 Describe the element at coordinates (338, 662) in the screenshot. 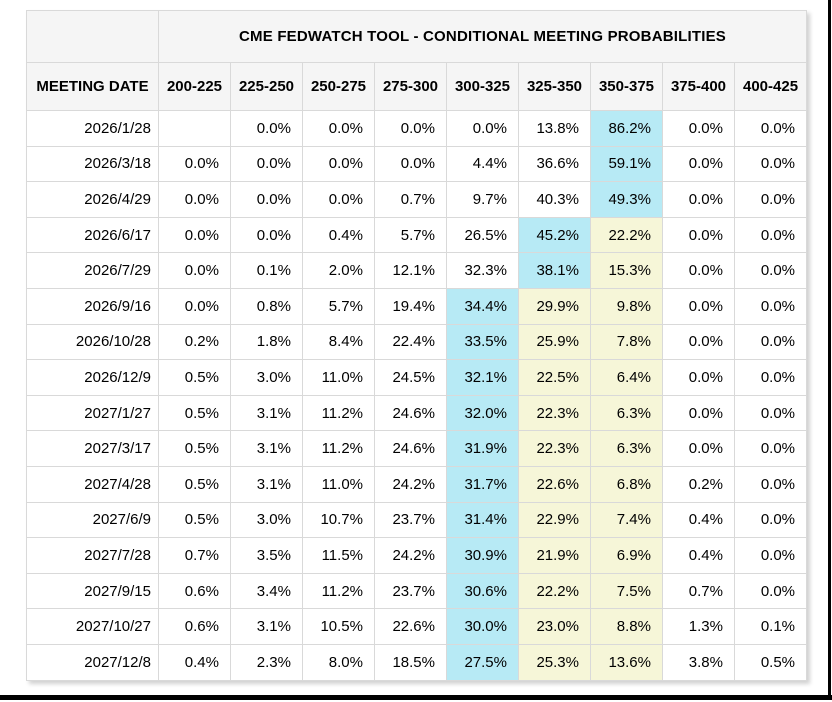

I see `probability-cell: 8.0%` at that location.